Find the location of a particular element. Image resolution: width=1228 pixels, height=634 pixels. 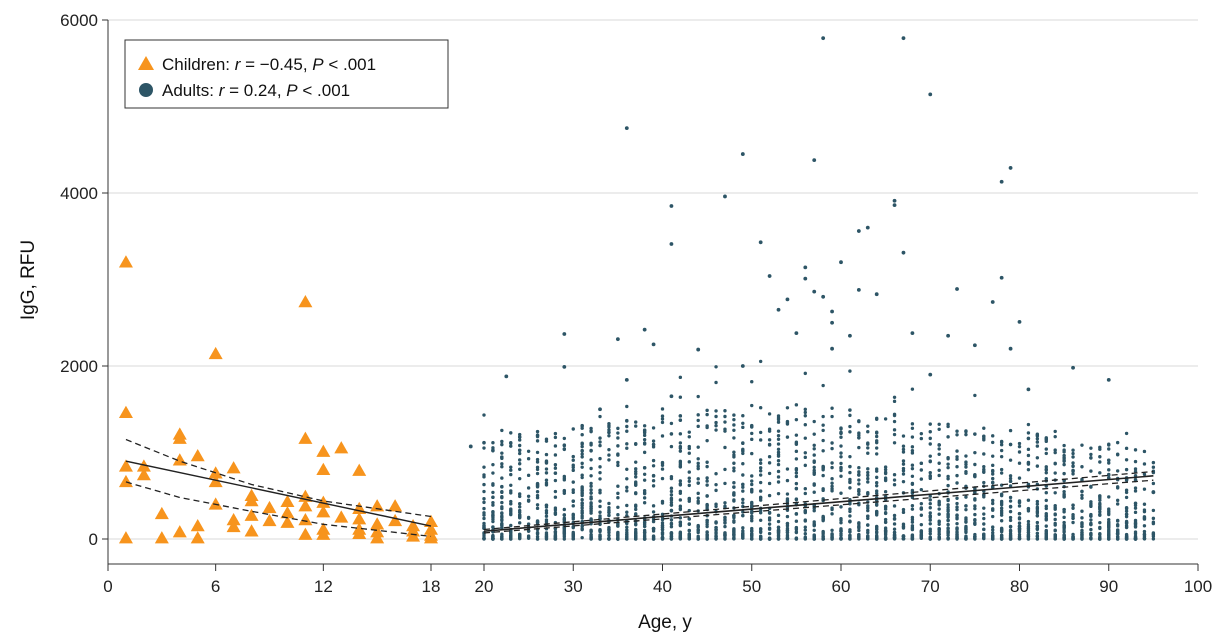

legend-text-part: Adults: is located at coordinates (190, 90).